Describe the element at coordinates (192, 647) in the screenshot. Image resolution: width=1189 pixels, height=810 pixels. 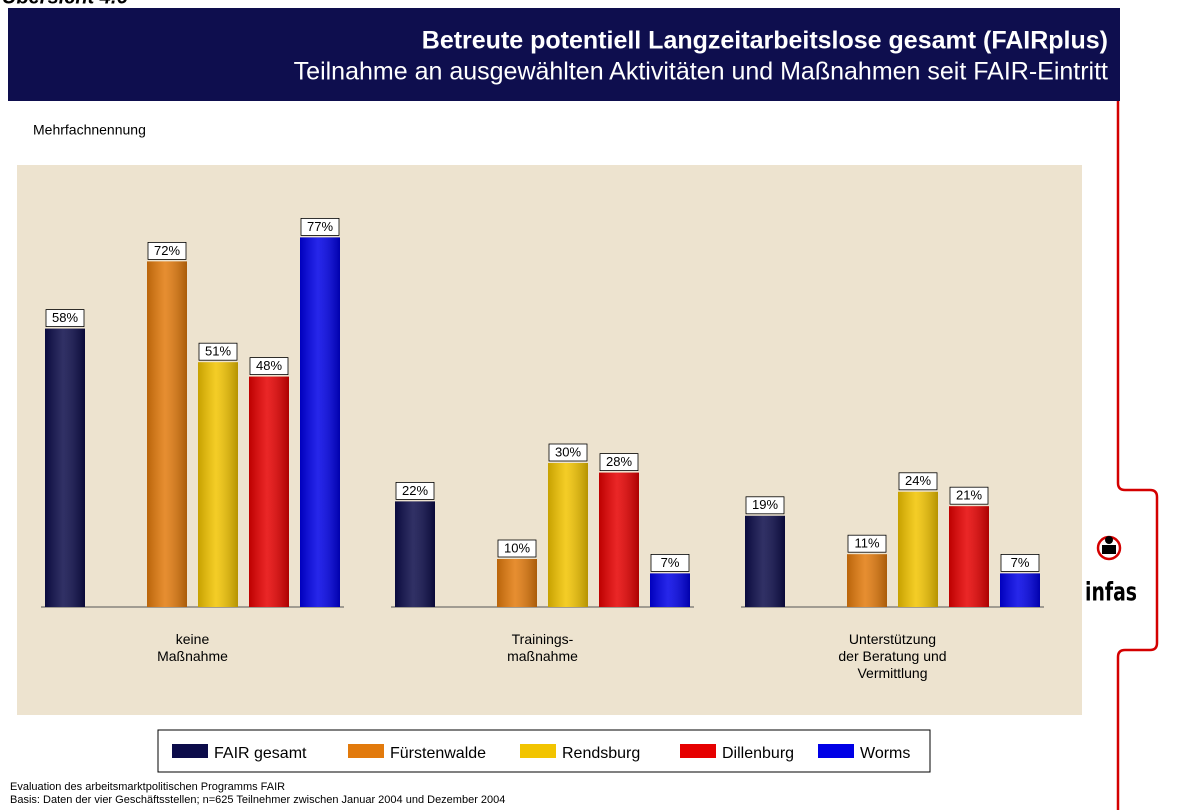
I see `x-tick-label: keine Maßnahme` at that location.